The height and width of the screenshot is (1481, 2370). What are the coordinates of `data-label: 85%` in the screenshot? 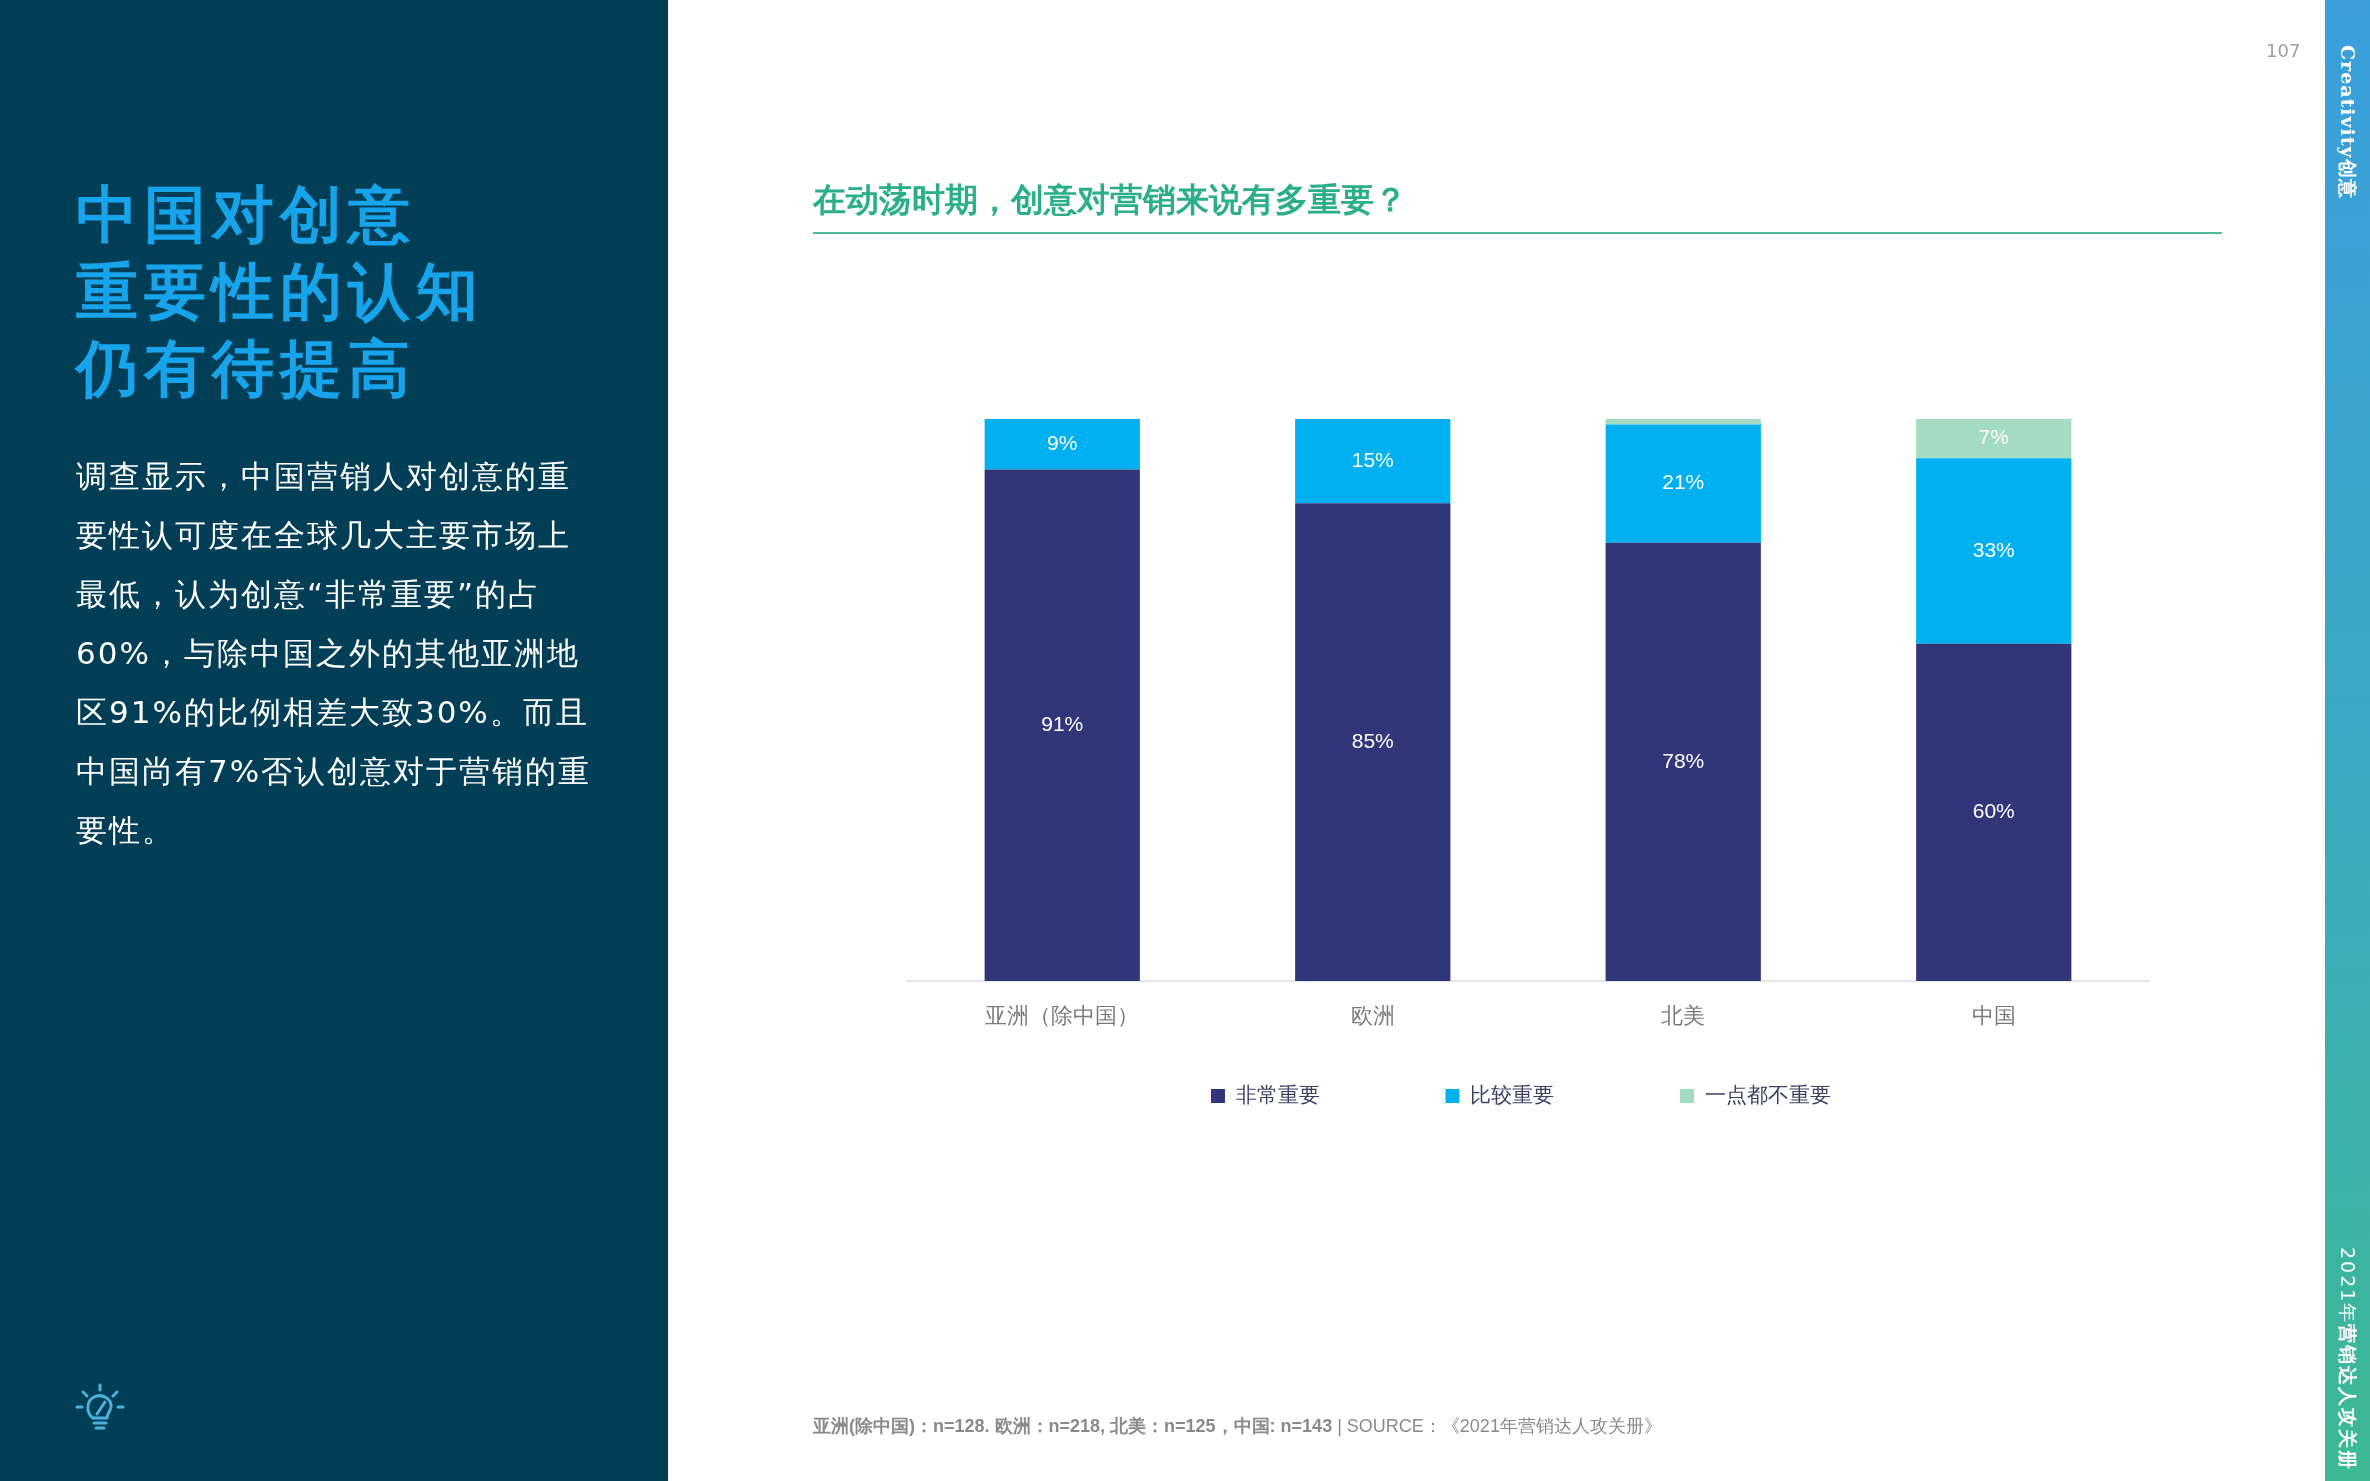 It's located at (1372, 740).